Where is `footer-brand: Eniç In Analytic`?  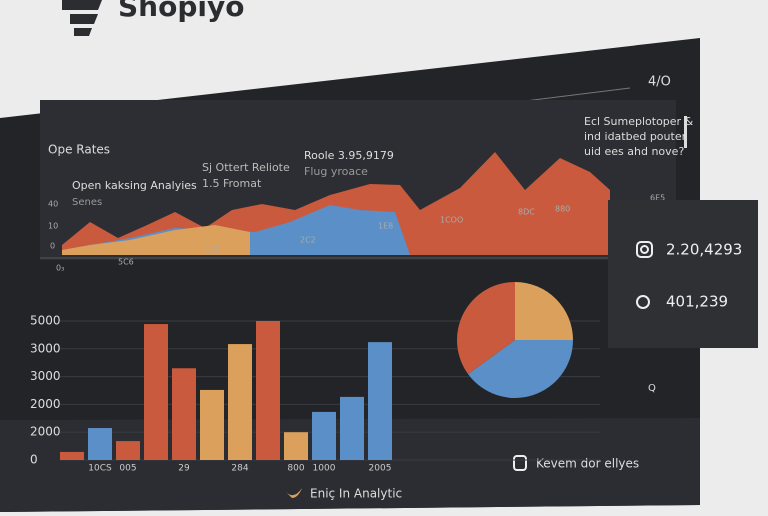
footer-brand: Eniç In Analytic is located at coordinates (356, 494).